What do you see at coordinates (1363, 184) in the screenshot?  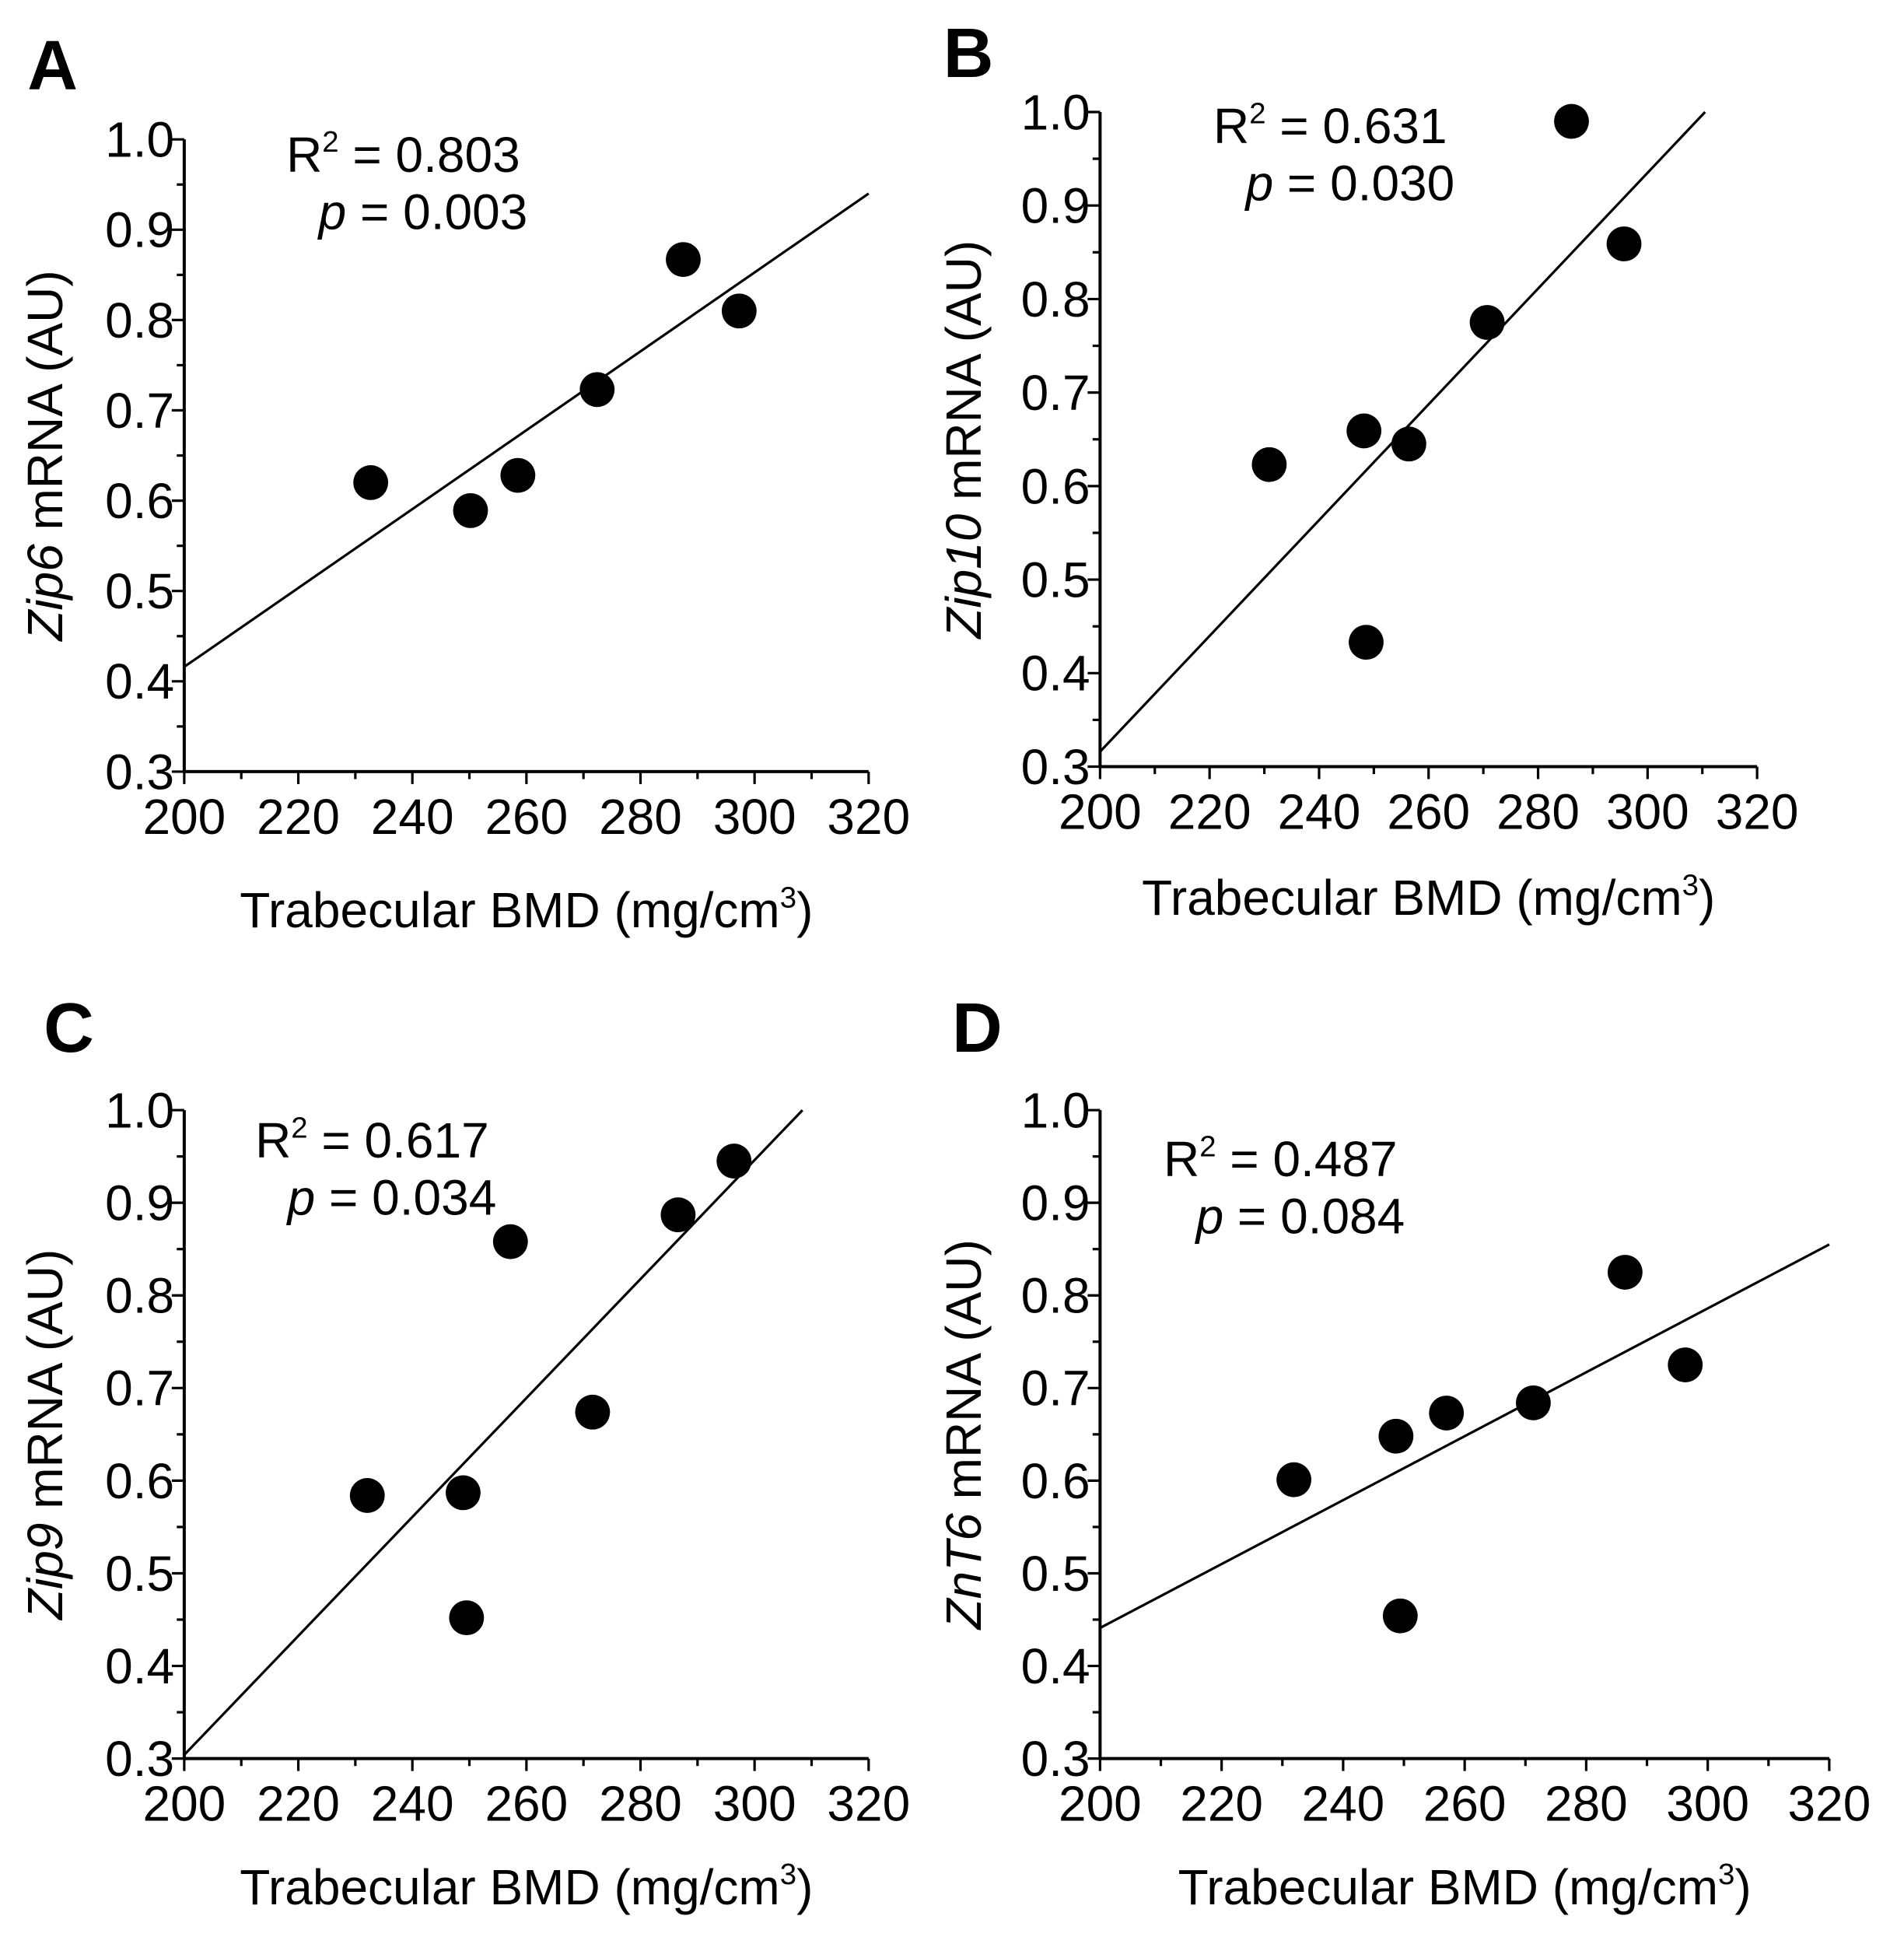 I see `p-value-value: = 0.030` at bounding box center [1363, 184].